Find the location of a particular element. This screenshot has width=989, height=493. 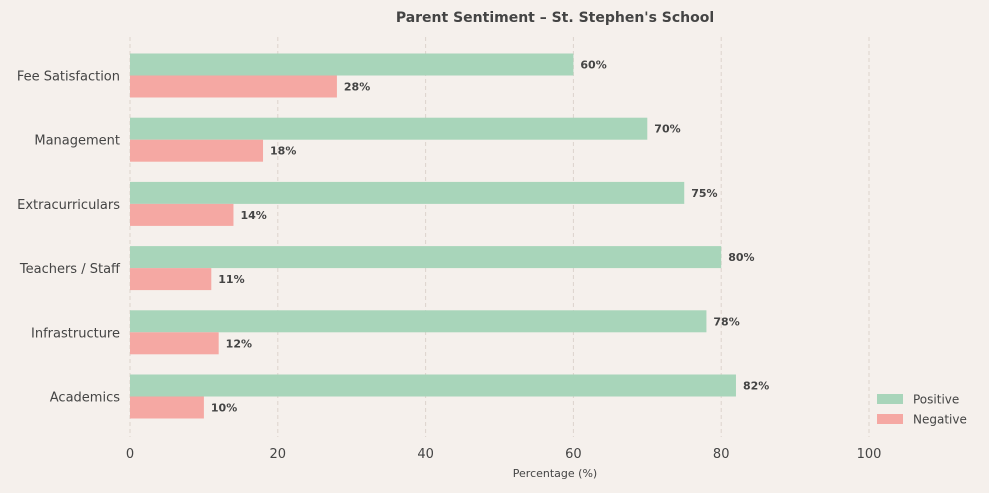

x-tick-label: 0 is located at coordinates (130, 454).